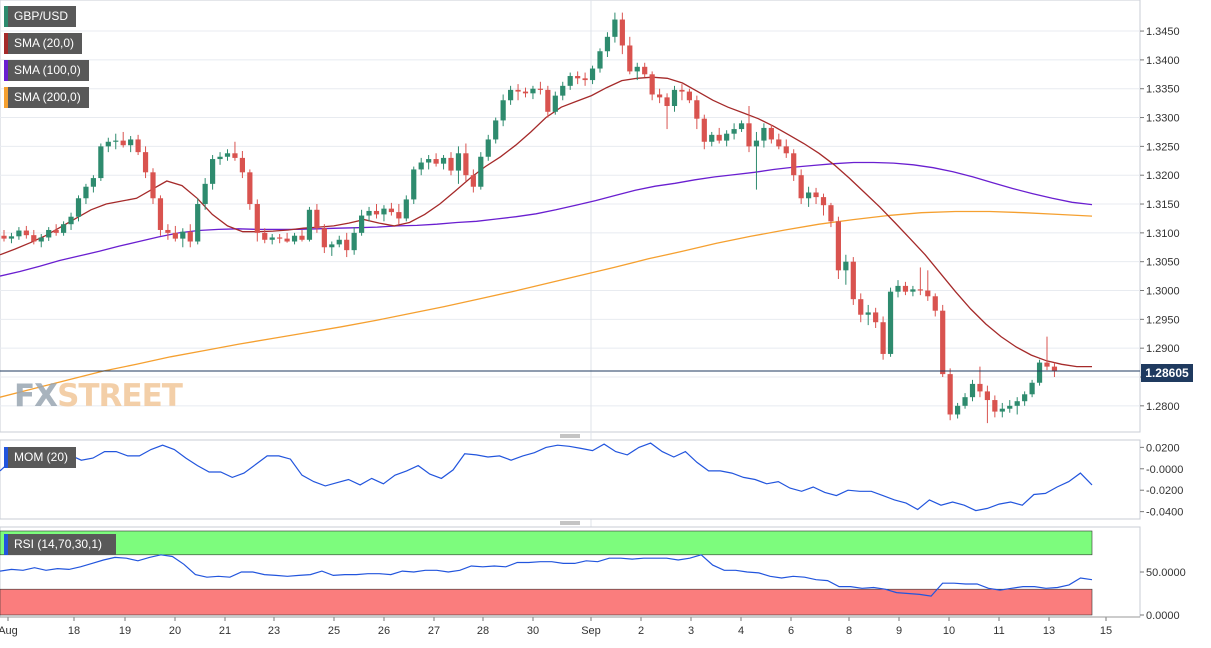 The image size is (1211, 648). I want to click on rsi-overbought-zone, so click(546, 543).